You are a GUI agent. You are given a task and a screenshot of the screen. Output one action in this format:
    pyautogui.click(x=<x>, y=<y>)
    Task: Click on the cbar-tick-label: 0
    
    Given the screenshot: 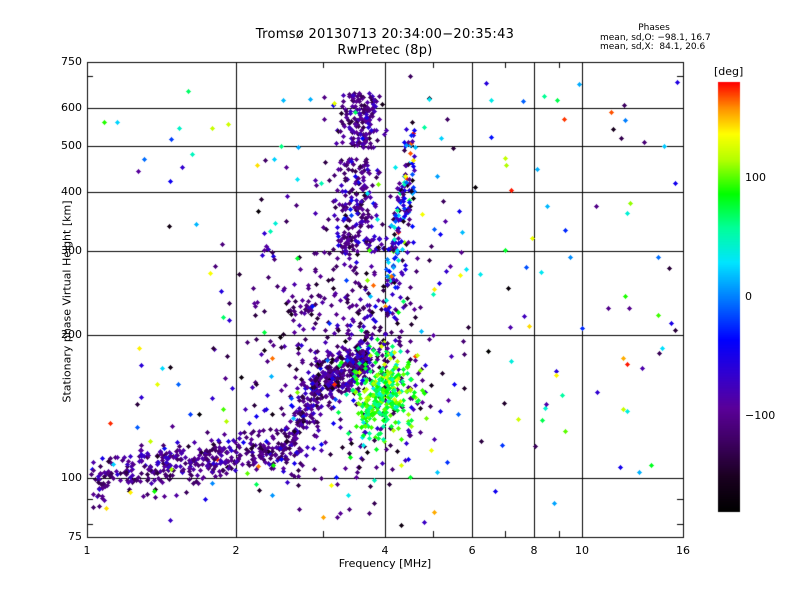 What is the action you would take?
    pyautogui.click(x=748, y=296)
    